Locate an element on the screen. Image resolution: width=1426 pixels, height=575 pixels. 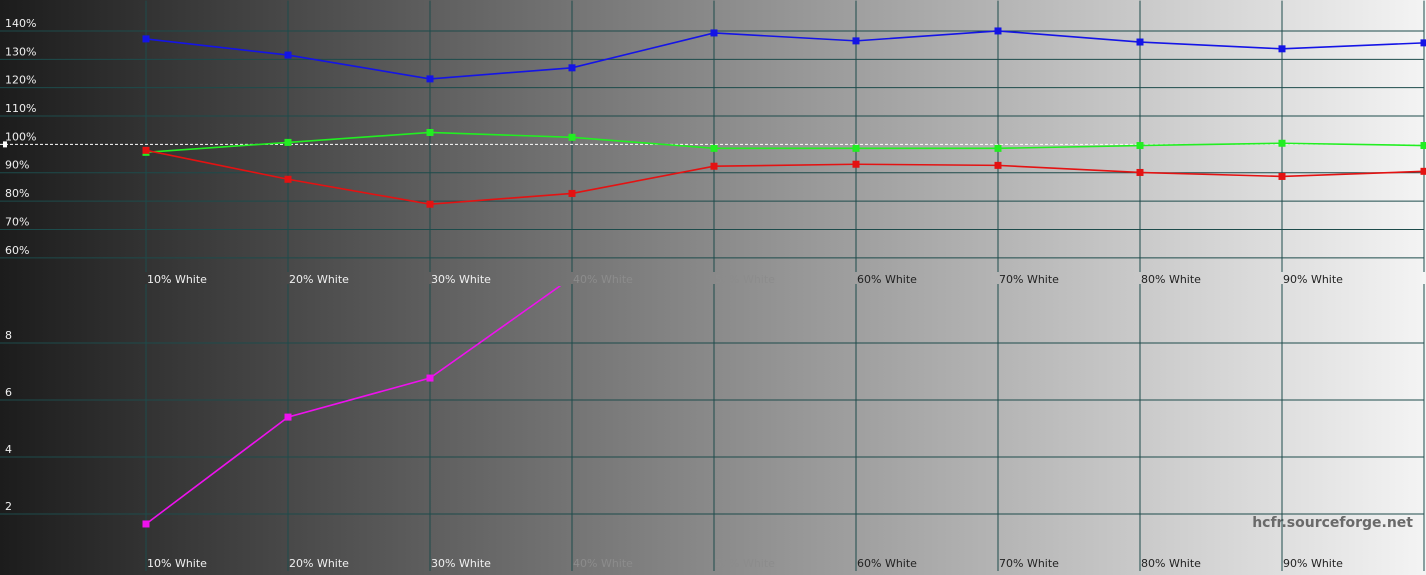
y-tick-label: 140% is located at coordinates (20, 23).